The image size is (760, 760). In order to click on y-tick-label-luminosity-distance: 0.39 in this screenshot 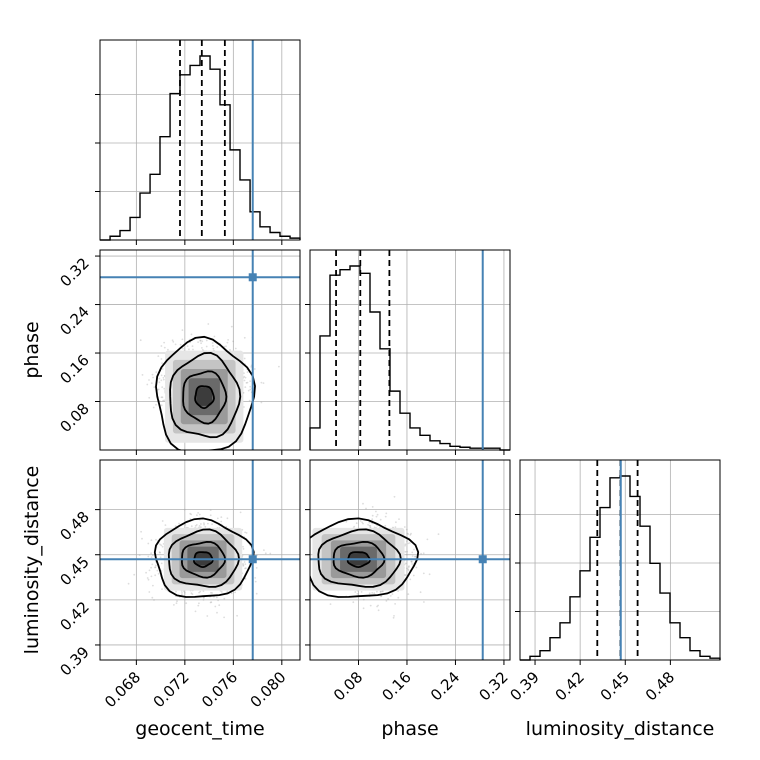, I will do `click(74, 661)`.